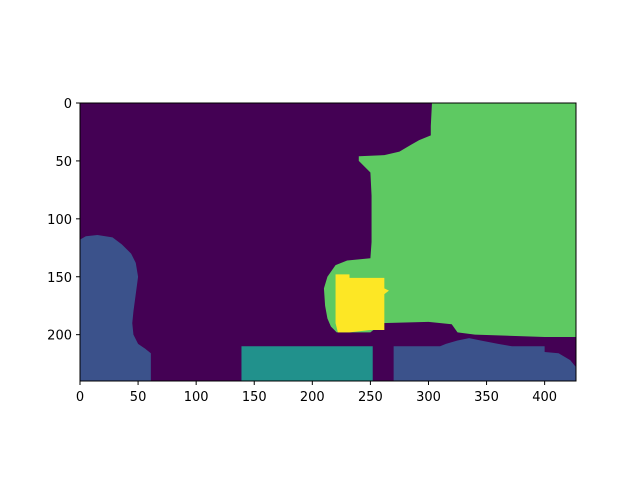 This screenshot has height=480, width=640. What do you see at coordinates (59, 336) in the screenshot?
I see `y-tick-label: 200` at bounding box center [59, 336].